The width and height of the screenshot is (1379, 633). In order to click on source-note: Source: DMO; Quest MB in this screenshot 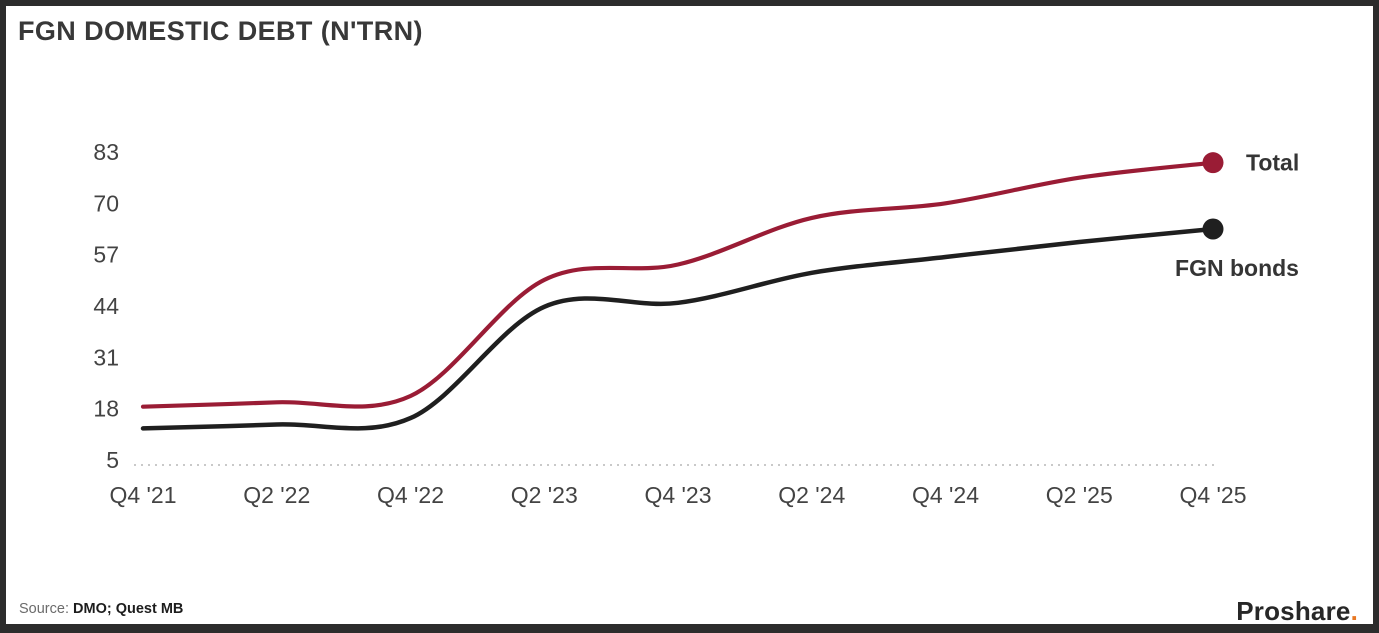, I will do `click(101, 609)`.